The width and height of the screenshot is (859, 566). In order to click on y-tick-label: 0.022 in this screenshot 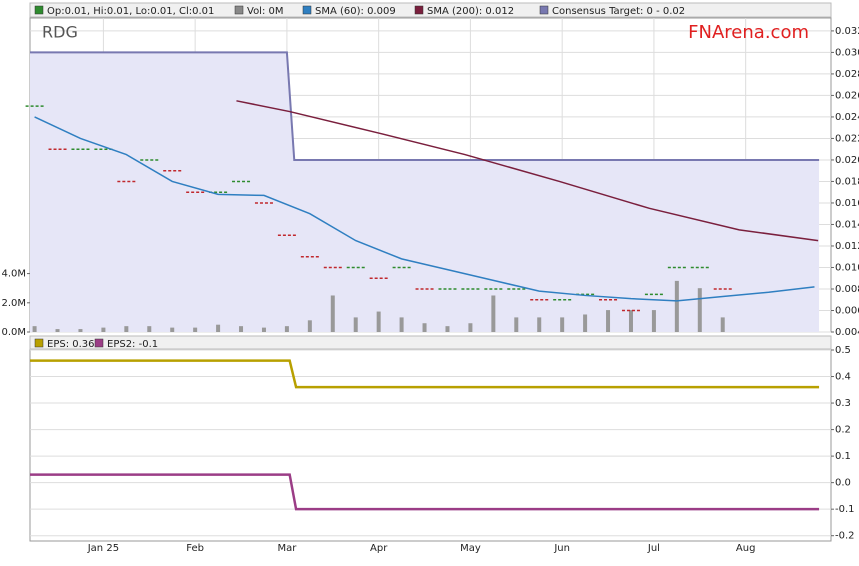, I will do `click(847, 138)`.